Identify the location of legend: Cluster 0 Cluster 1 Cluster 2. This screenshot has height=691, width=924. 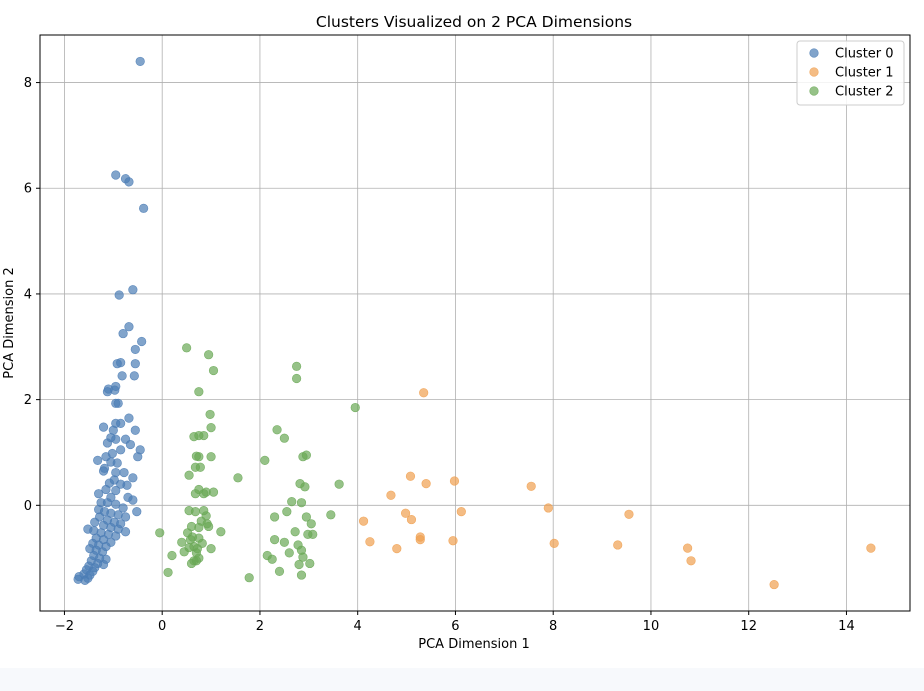
(850, 73).